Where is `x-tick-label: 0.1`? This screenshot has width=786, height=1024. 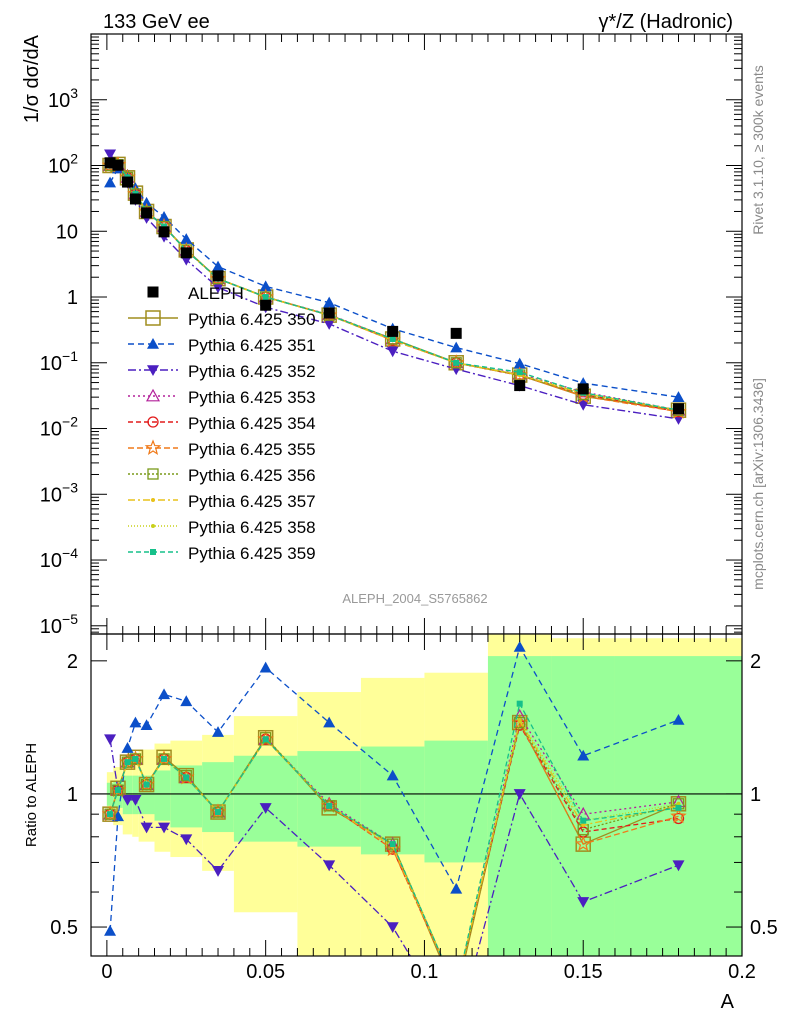
x-tick-label: 0.1 is located at coordinates (425, 972).